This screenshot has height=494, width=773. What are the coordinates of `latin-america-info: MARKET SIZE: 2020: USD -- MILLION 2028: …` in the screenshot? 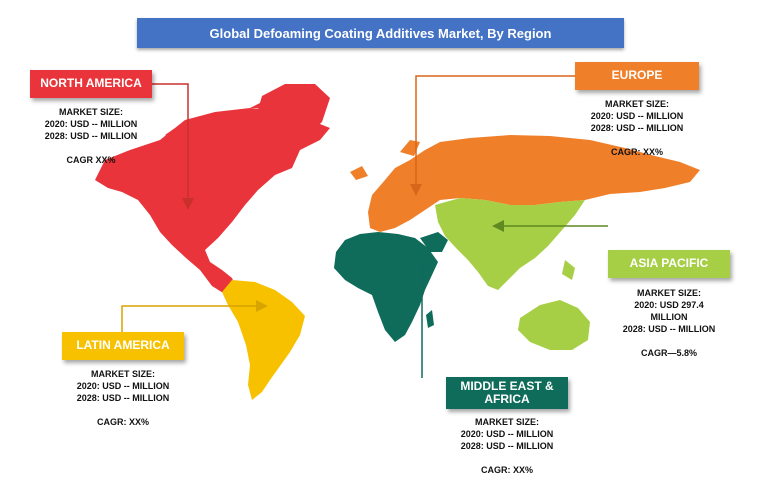 It's located at (123, 398).